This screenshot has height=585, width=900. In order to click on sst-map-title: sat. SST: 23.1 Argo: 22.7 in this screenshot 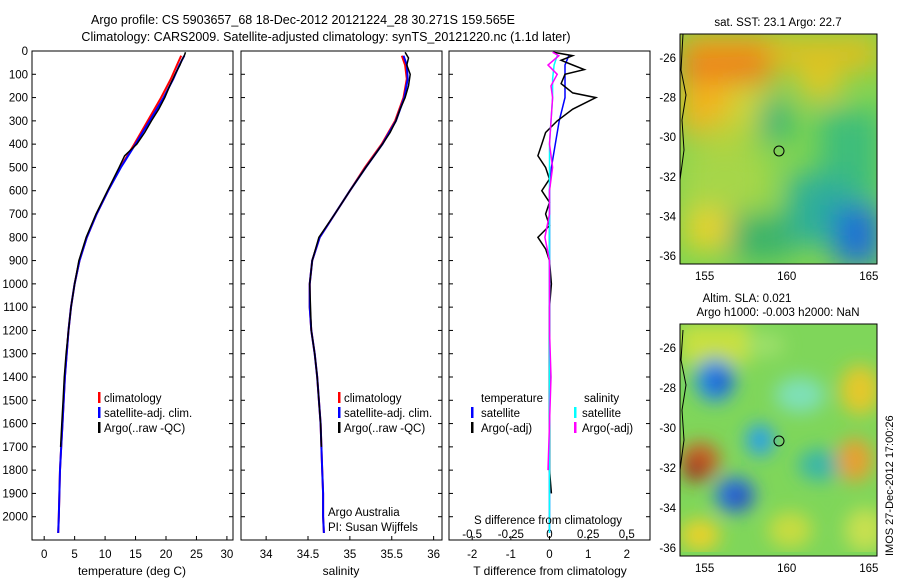, I will do `click(777, 23)`.